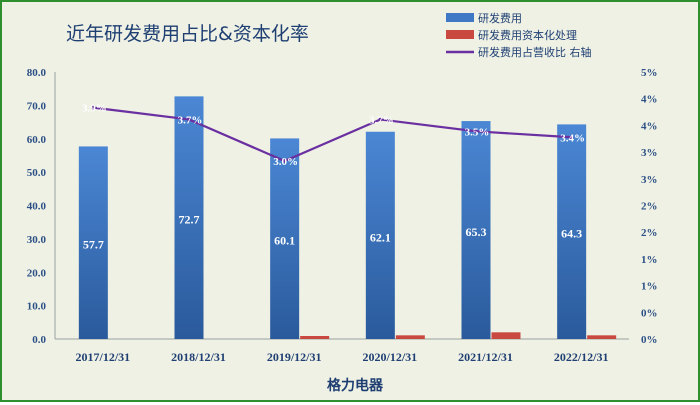 Image resolution: width=700 pixels, height=405 pixels. I want to click on x-tick-label: 2022/12/31, so click(581, 357).